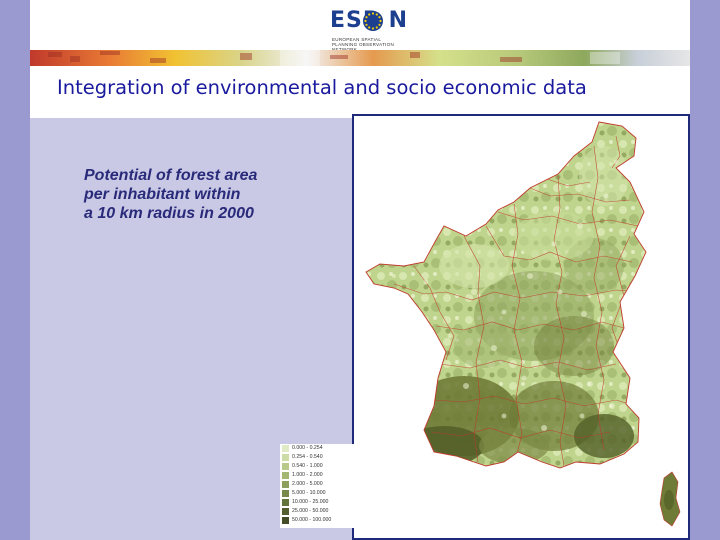 The image size is (720, 540). I want to click on legend-item: 2.000 - 5.000, so click(334, 485).